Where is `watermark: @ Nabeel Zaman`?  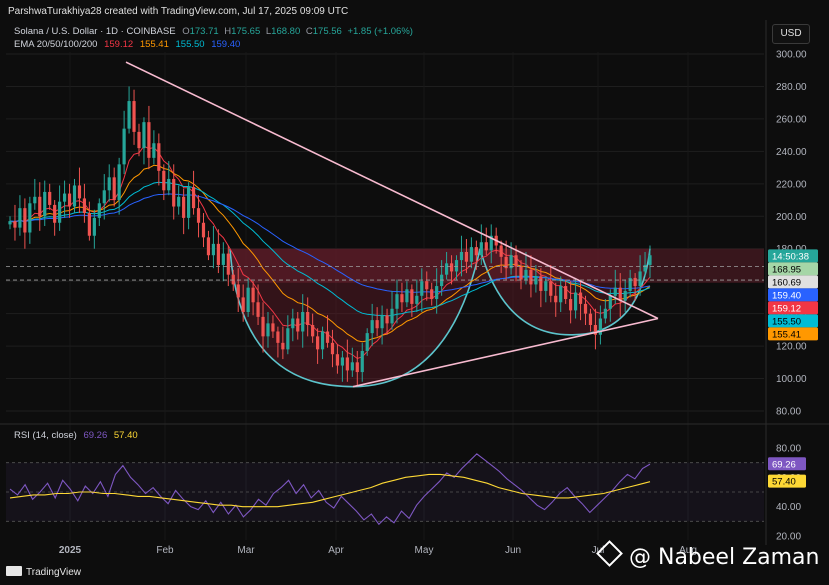
watermark: @ Nabeel Zaman is located at coordinates (707, 555).